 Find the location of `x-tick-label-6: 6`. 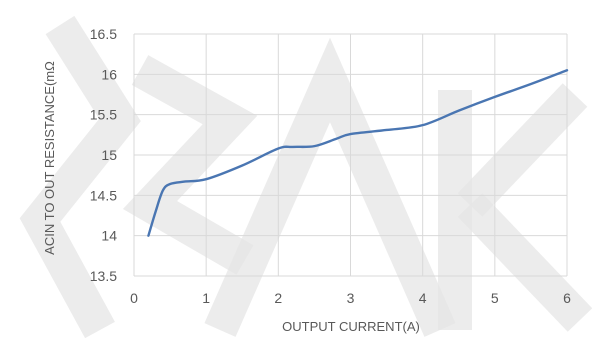

x-tick-label-6: 6 is located at coordinates (567, 298).